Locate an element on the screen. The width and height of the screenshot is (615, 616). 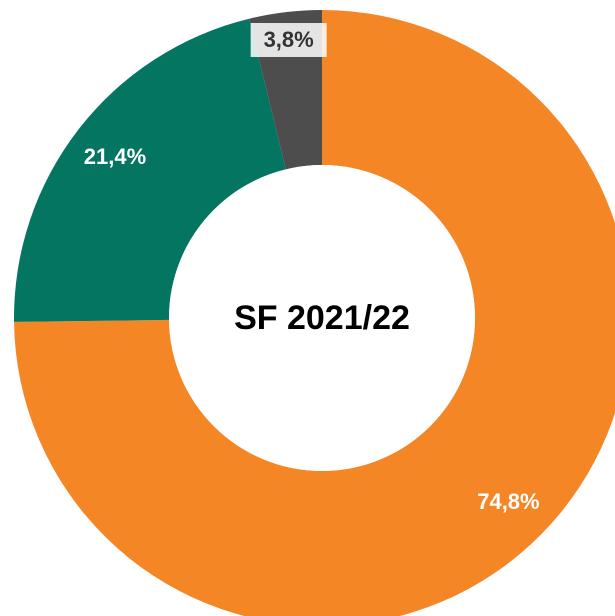
center-title: SF 2021/22 is located at coordinates (322, 318).